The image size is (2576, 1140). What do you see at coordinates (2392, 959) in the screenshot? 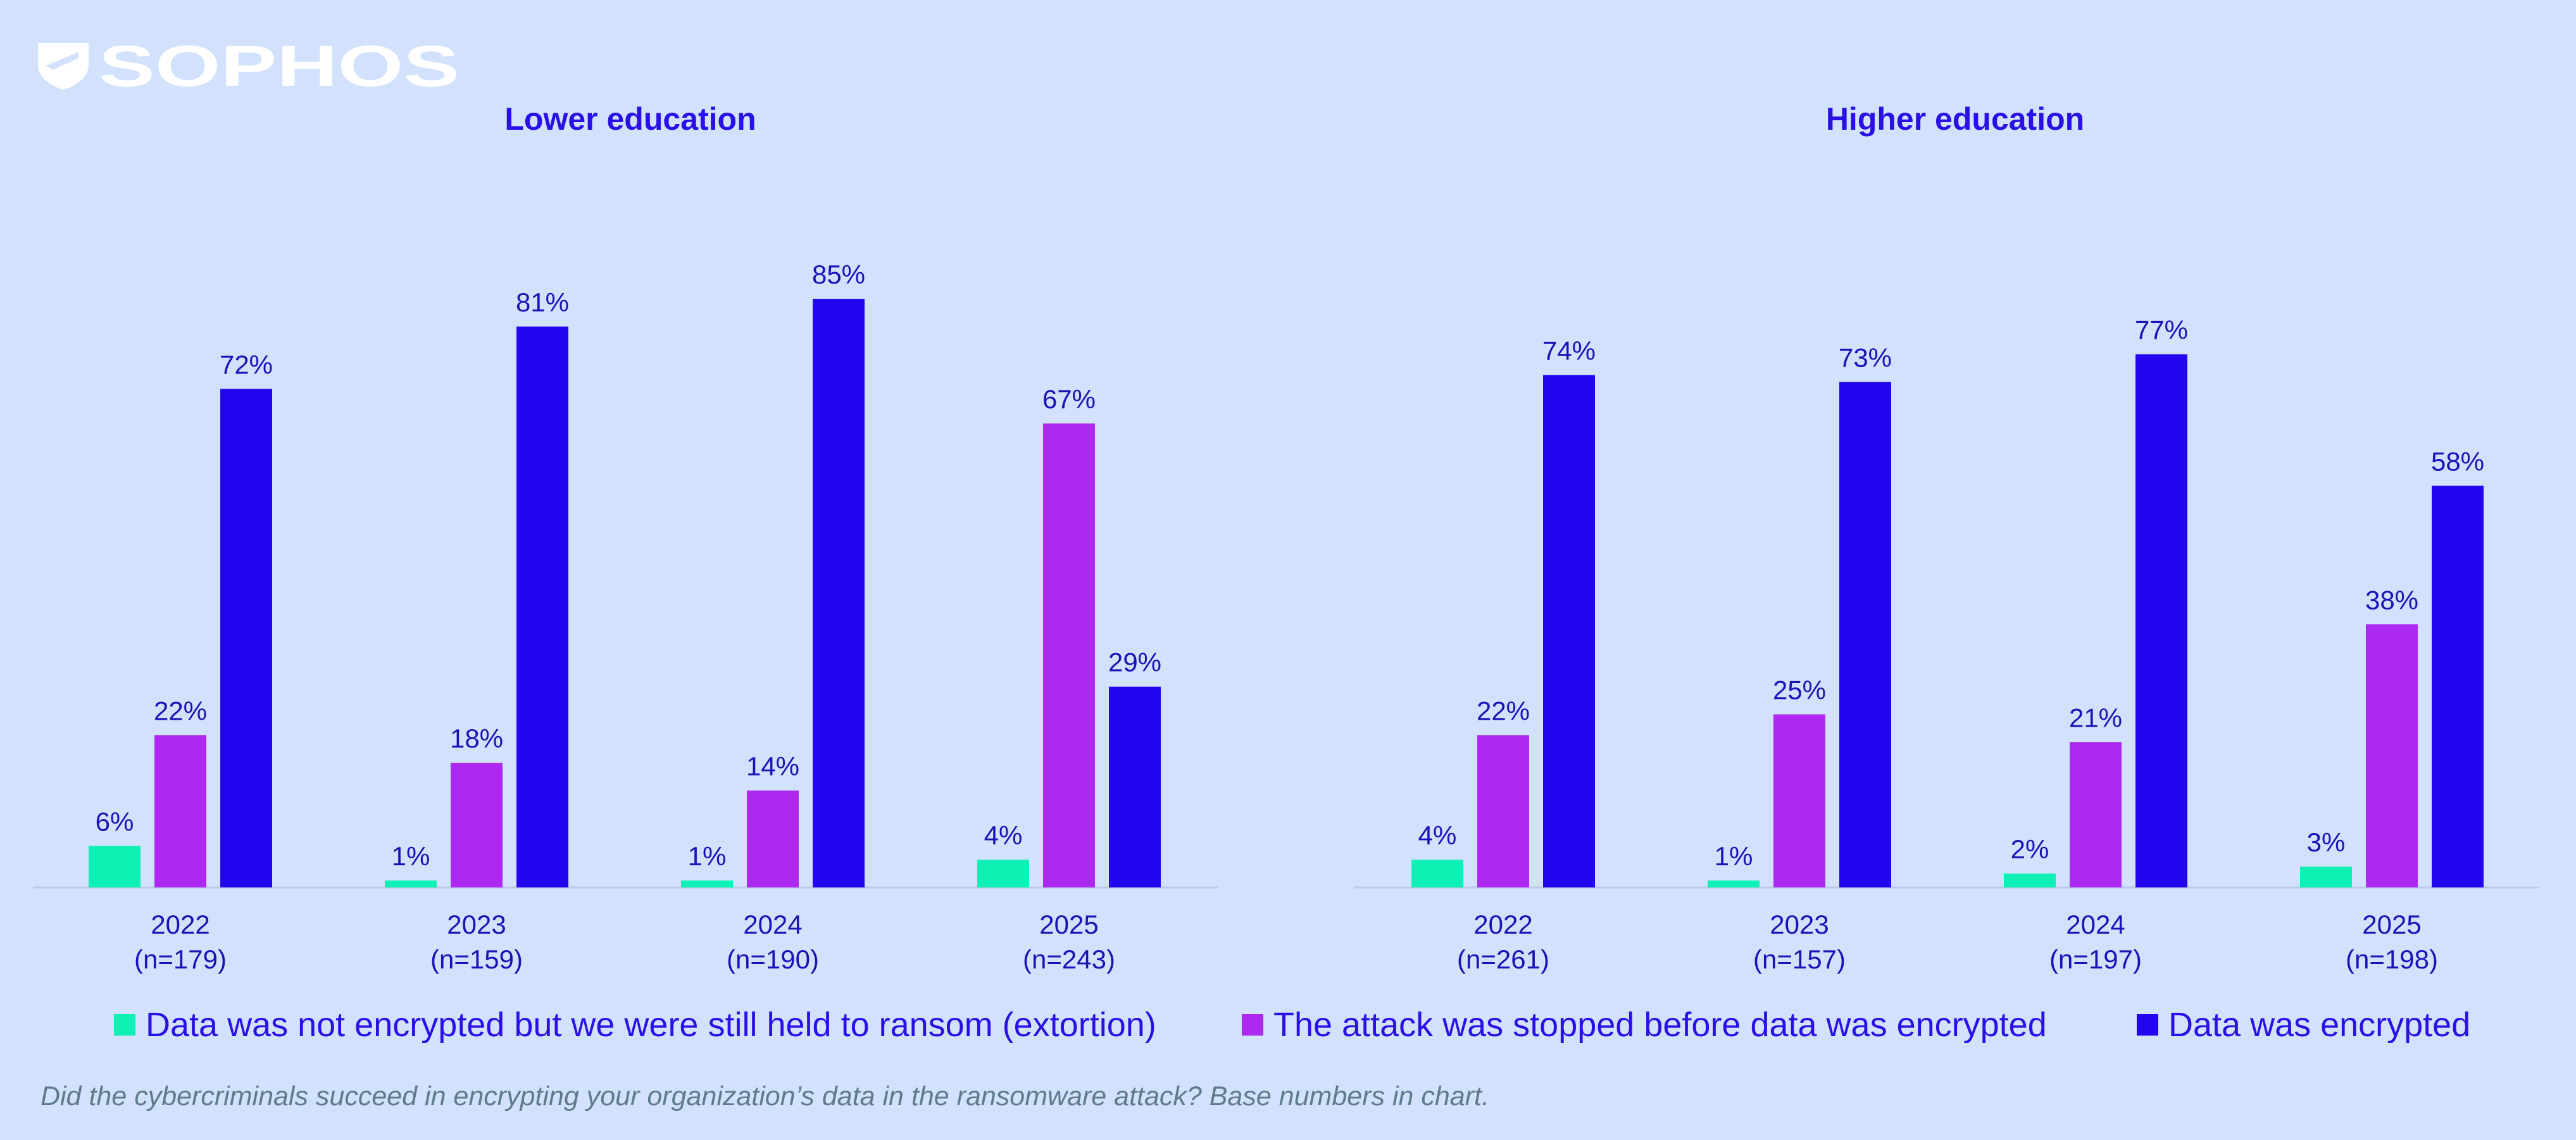
I see `x-base-2025-1: (n=198)` at bounding box center [2392, 959].